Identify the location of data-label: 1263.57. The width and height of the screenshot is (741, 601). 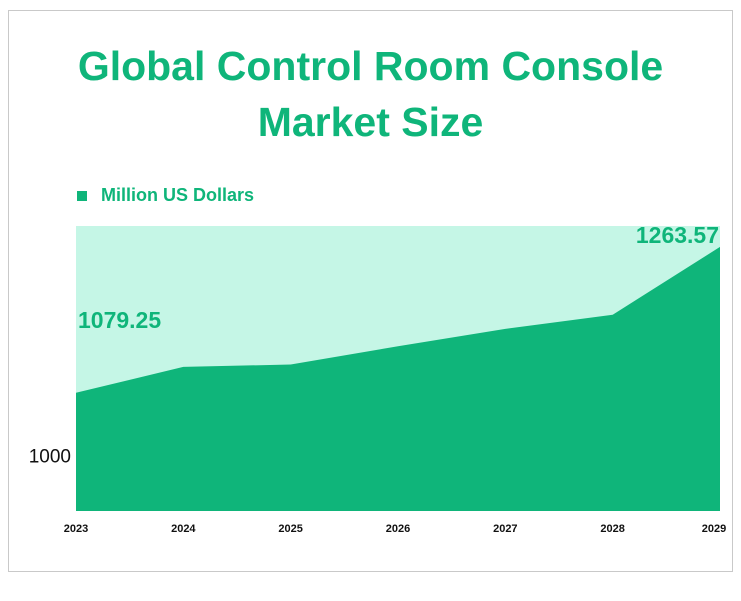
(677, 235).